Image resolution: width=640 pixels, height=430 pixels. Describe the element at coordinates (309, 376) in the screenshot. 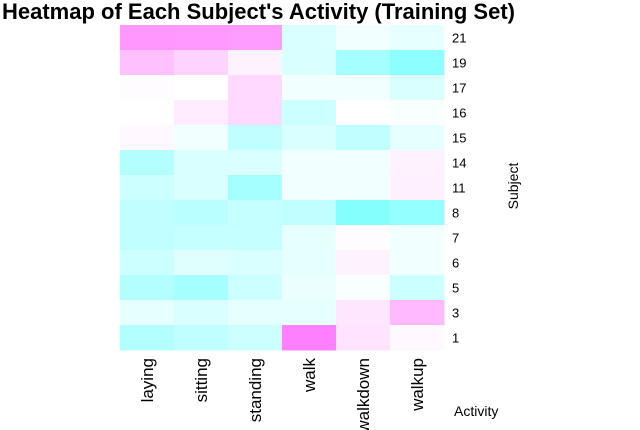

I see `column-label: walk` at that location.